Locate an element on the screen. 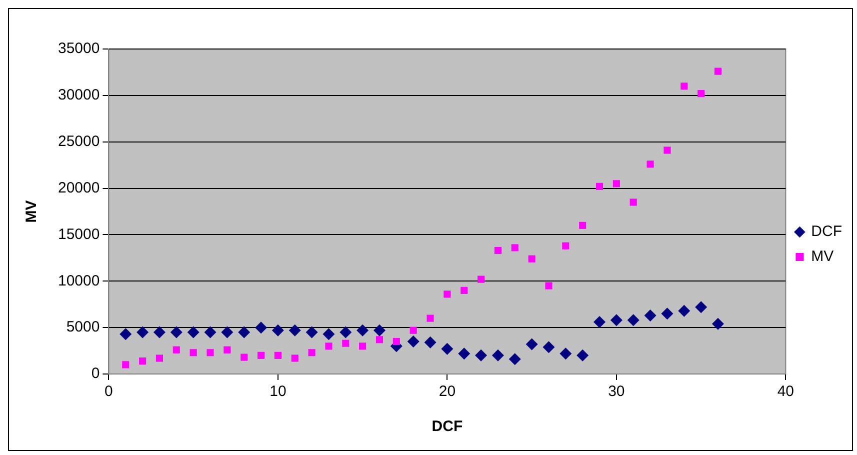 Image resolution: width=857 pixels, height=455 pixels. y-tick-label: 5000 is located at coordinates (83, 327).